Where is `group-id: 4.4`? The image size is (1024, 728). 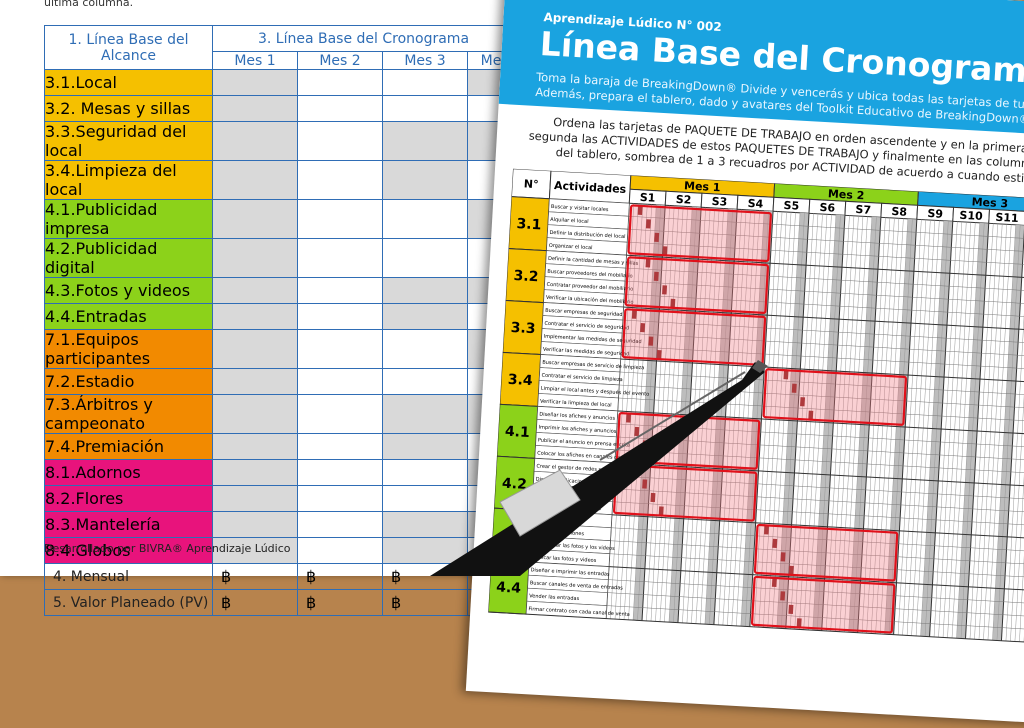 group-id: 4.4 is located at coordinates (509, 587).